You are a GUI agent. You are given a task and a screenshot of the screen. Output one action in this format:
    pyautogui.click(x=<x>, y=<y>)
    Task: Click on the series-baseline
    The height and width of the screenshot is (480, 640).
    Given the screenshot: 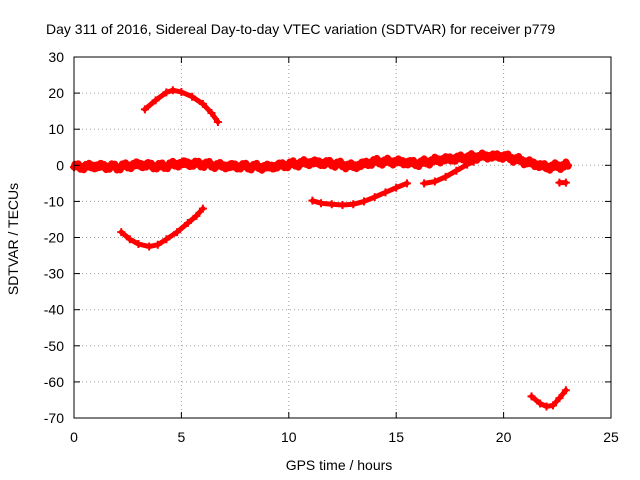 What is the action you would take?
    pyautogui.click(x=321, y=161)
    